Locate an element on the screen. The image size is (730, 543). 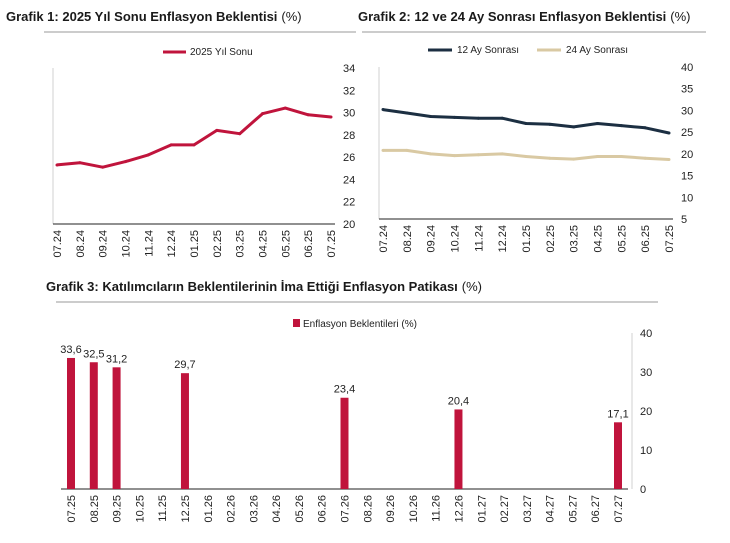
chart-3-x-tick: 03.26 is located at coordinates (254, 509).